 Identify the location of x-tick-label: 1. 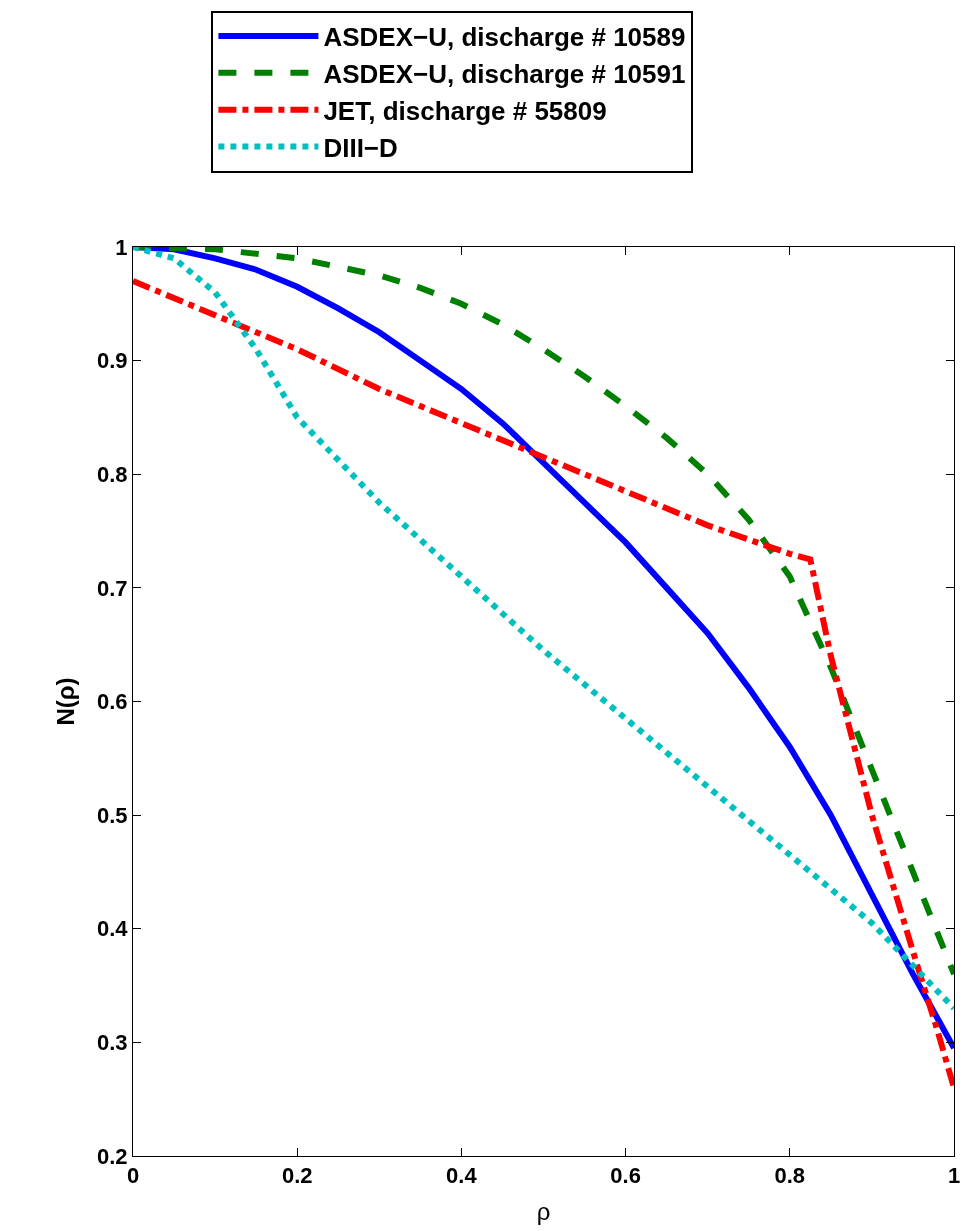
(954, 1176).